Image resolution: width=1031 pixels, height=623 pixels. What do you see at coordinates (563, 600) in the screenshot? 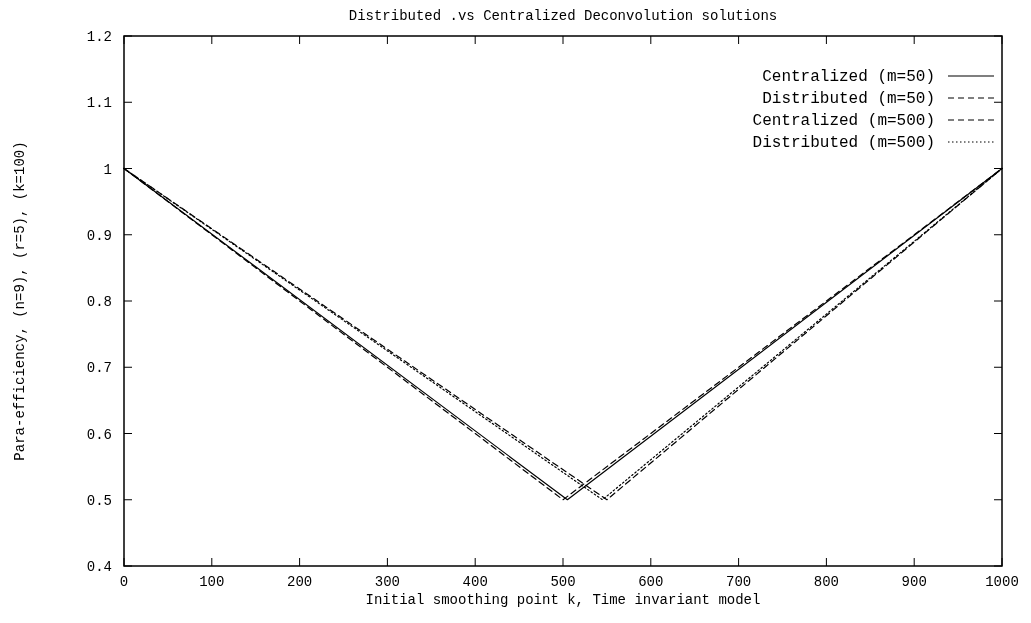
I see `x-axis-title: Initial smoothing point k, Time invariant model` at bounding box center [563, 600].